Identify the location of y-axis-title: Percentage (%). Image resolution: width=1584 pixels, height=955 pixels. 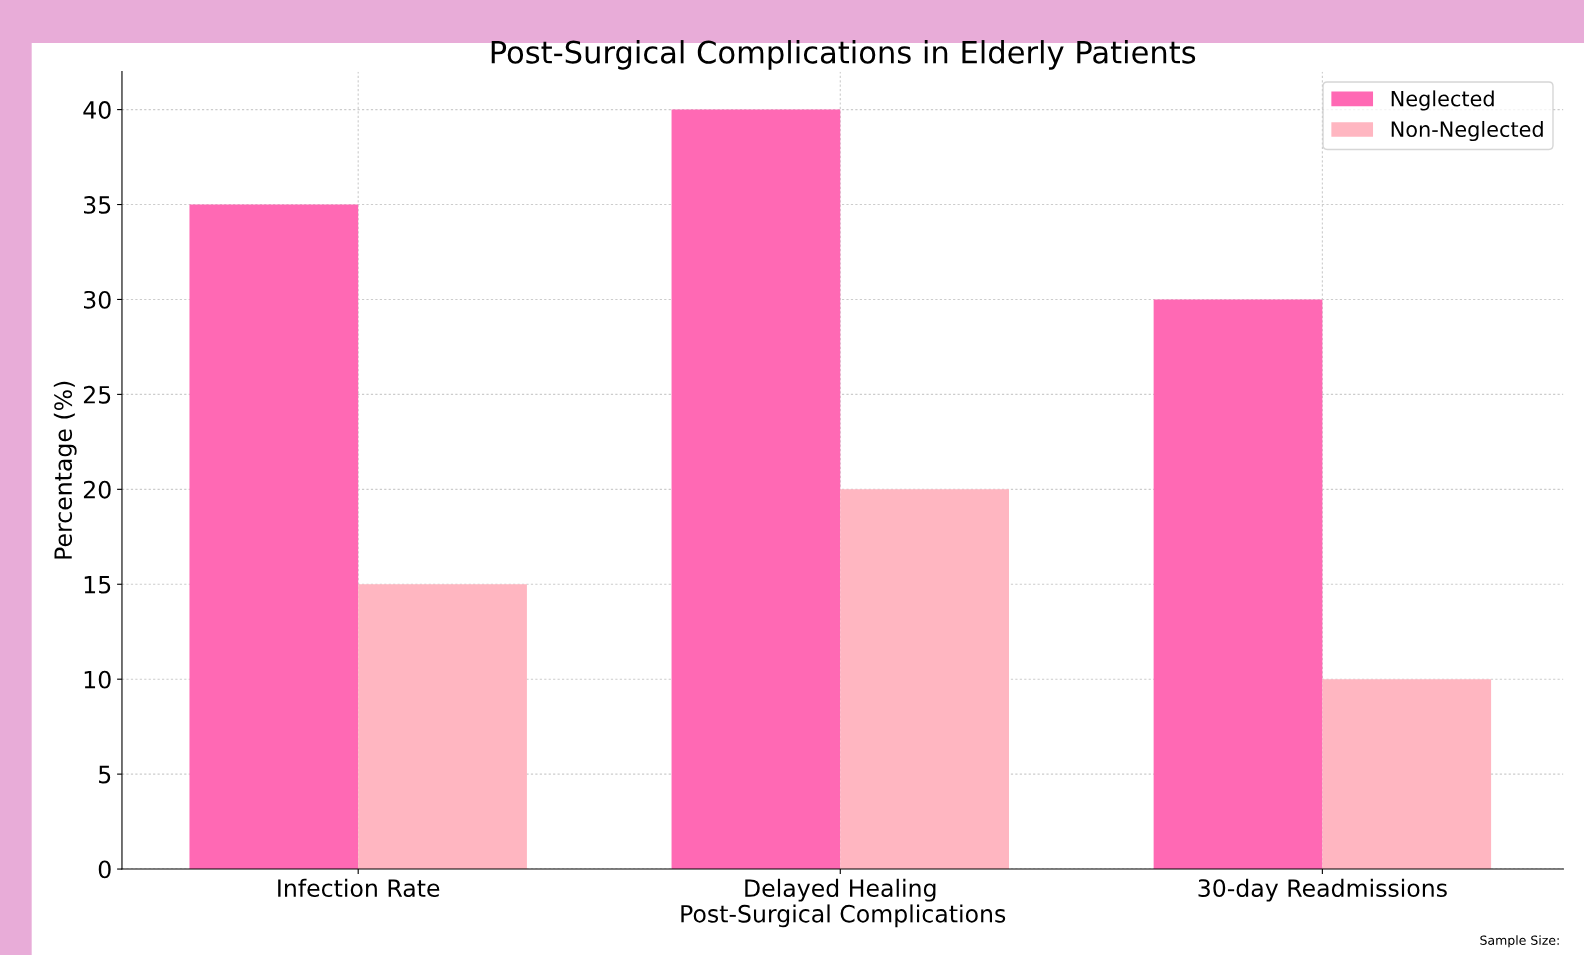
(65, 470).